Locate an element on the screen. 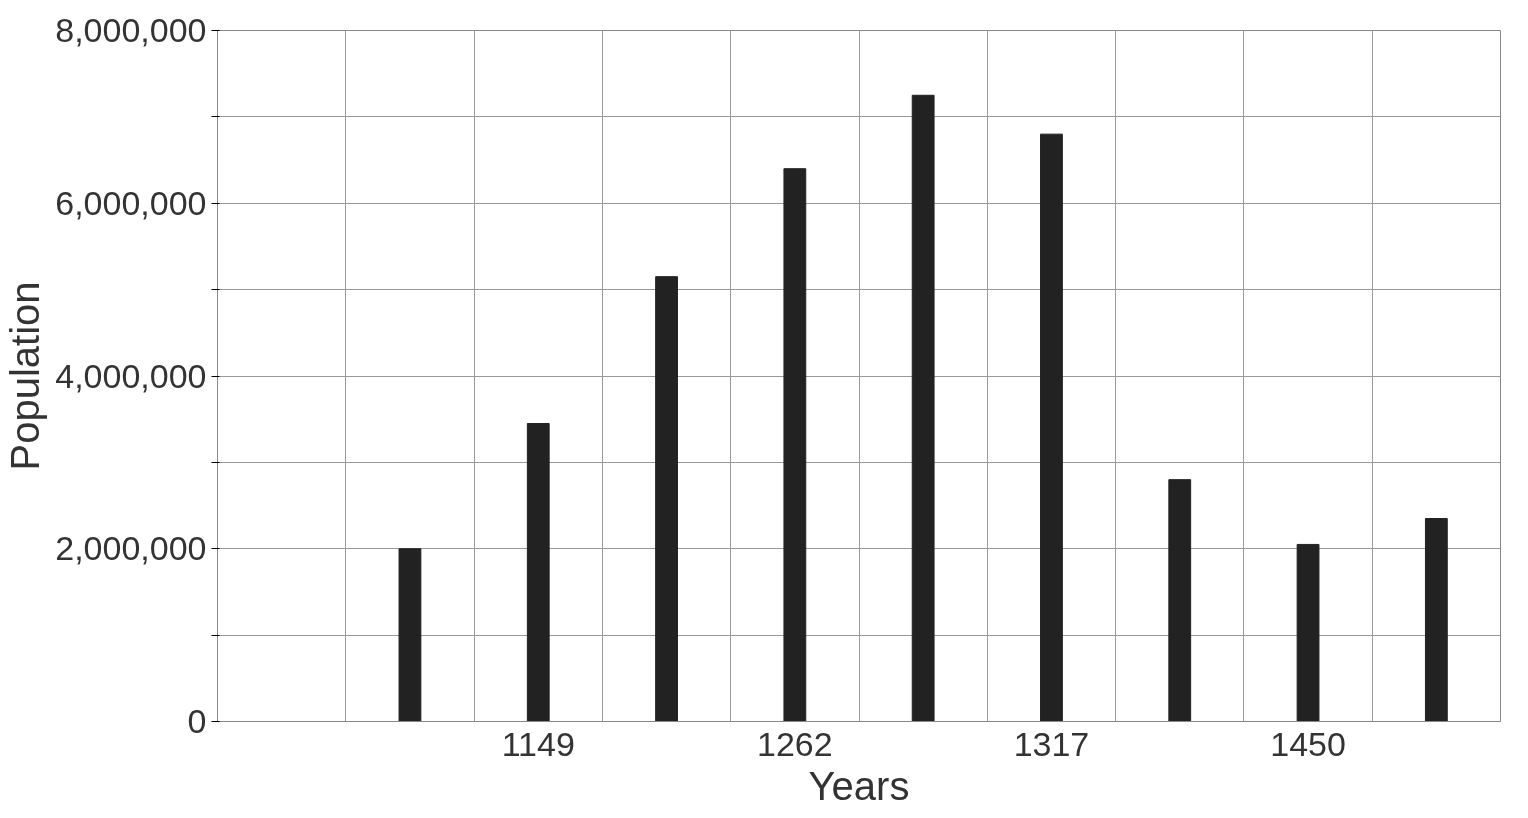  x-axis-title: Years is located at coordinates (859, 785).